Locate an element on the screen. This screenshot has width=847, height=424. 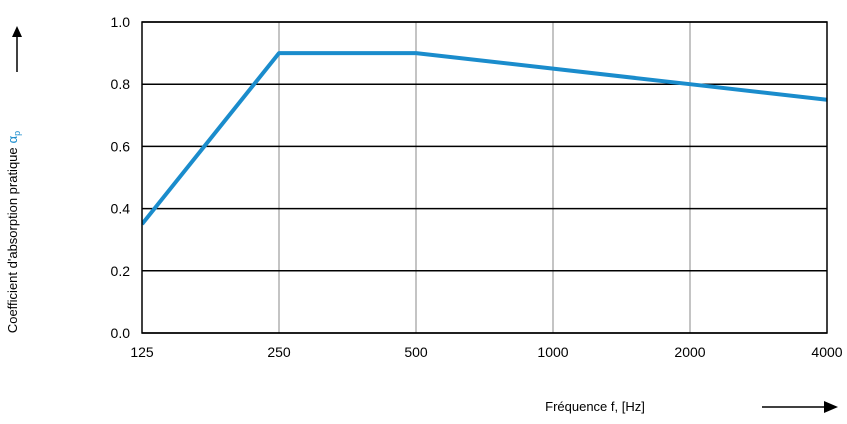
y-tick-label: 0.6 is located at coordinates (121, 146).